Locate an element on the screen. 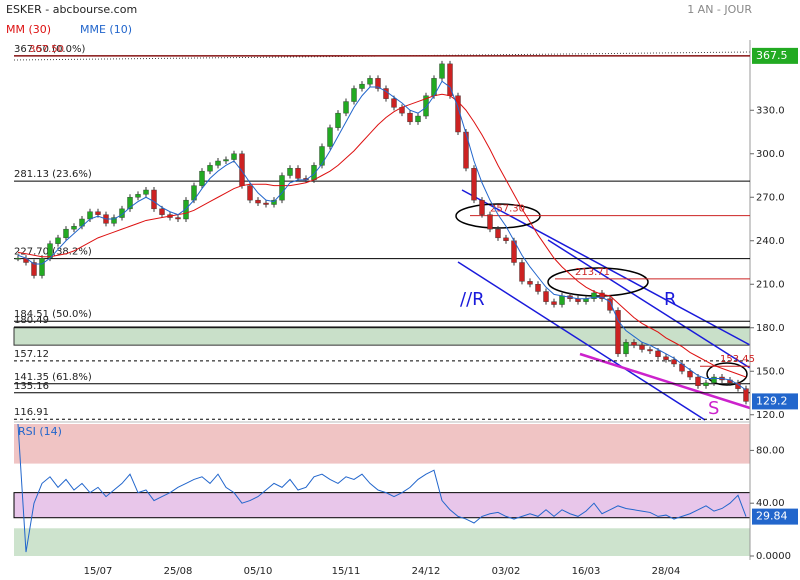  level-label: 180.49 is located at coordinates (31, 320).